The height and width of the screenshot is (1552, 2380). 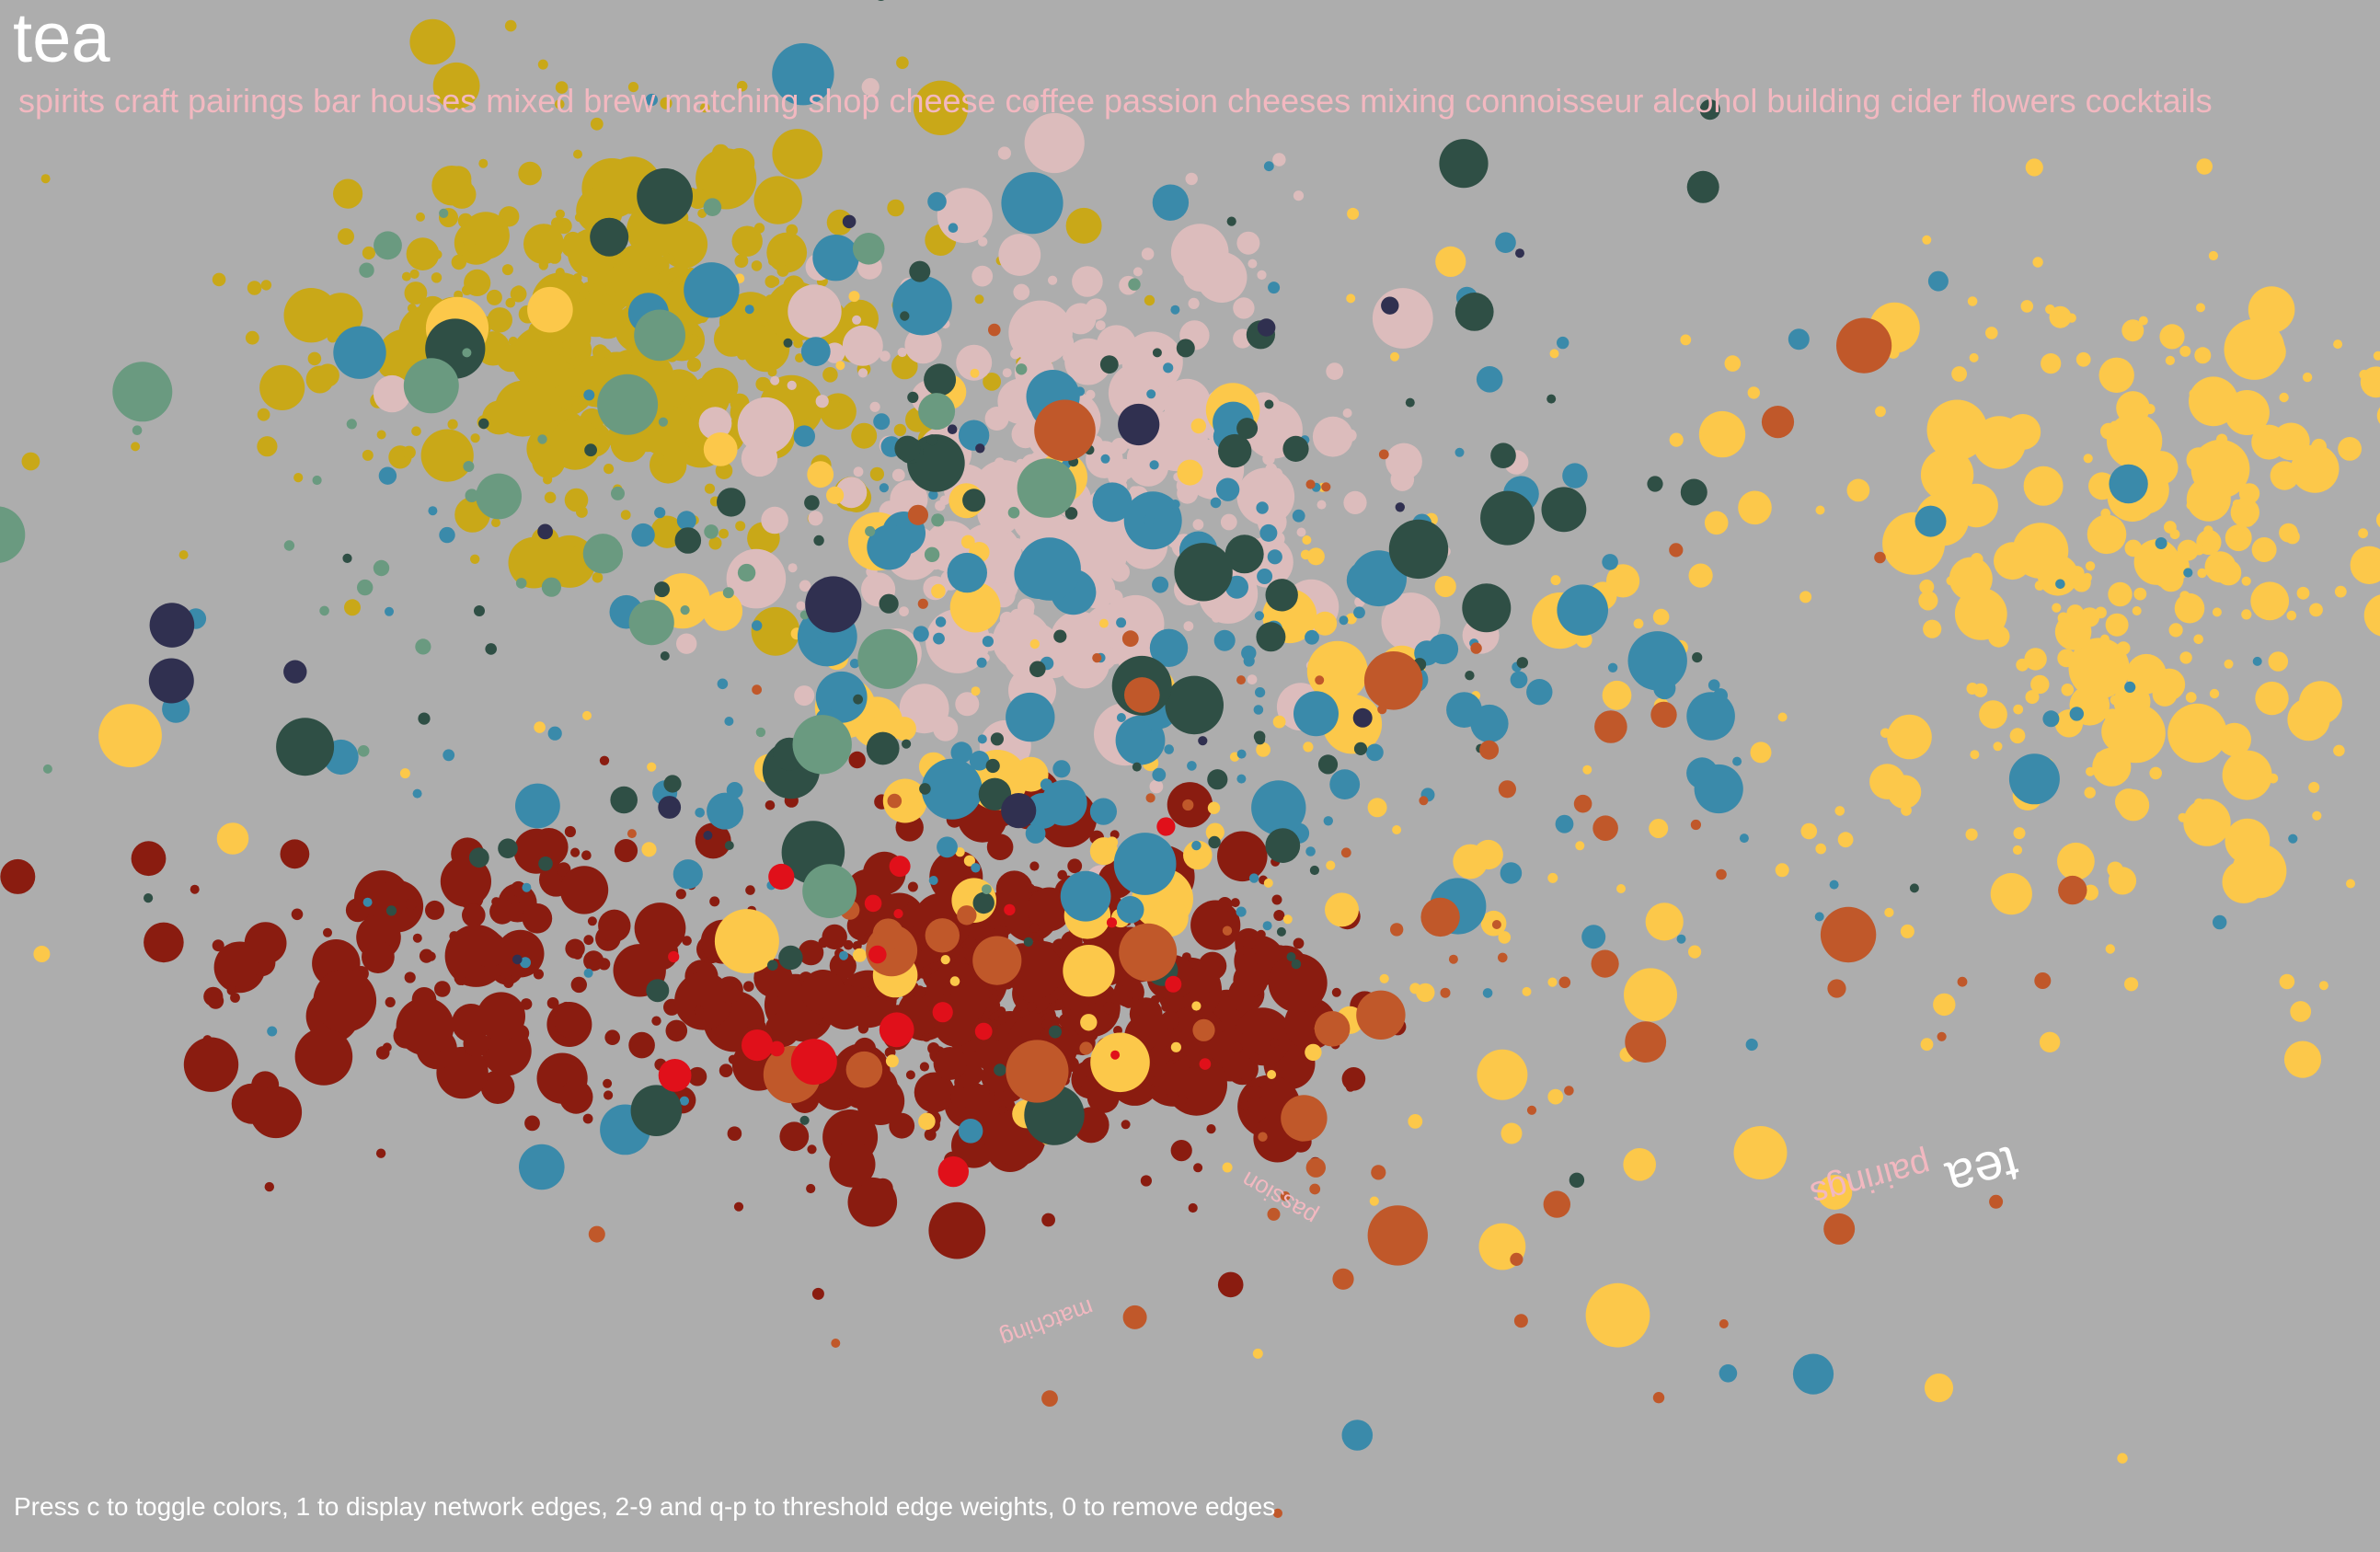 What do you see at coordinates (1408, 101) in the screenshot?
I see `related-word: mixing` at bounding box center [1408, 101].